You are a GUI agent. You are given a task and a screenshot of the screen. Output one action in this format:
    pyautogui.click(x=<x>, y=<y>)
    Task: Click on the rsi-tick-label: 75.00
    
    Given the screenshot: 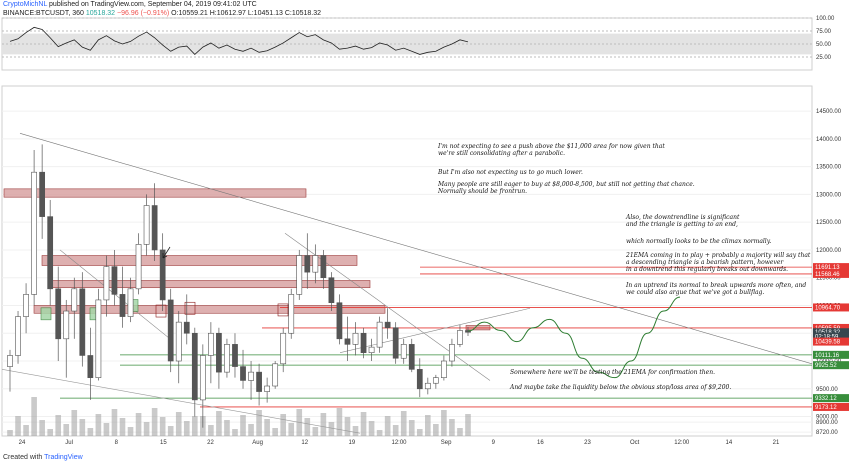 What is the action you would take?
    pyautogui.click(x=824, y=32)
    